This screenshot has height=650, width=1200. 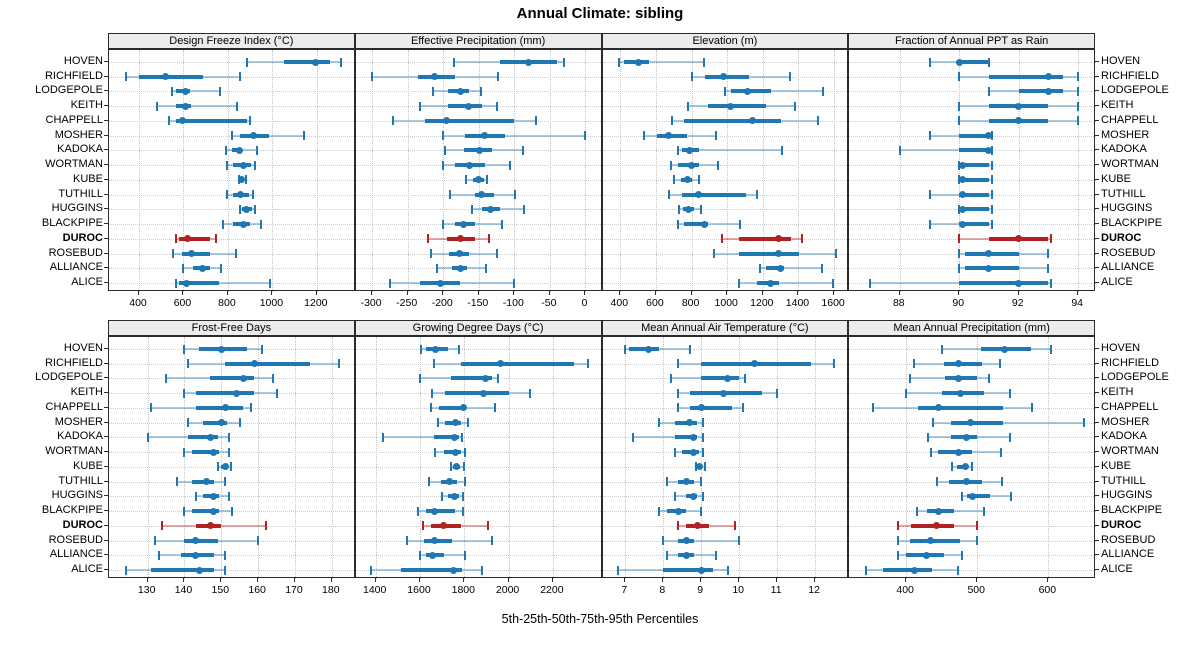 I want to click on x-tick-label: 160, so click(x=257, y=590).